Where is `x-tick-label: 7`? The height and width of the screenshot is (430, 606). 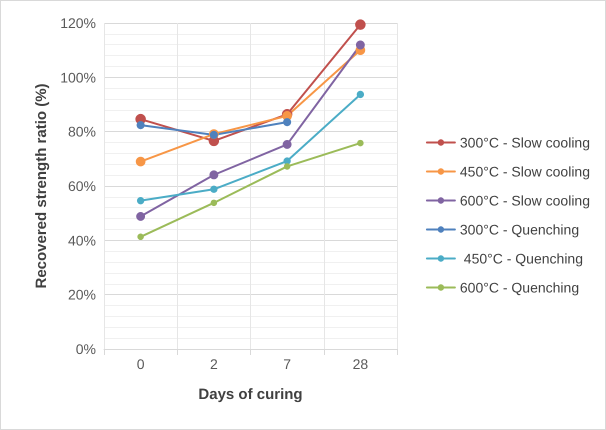 x-tick-label: 7 is located at coordinates (287, 364).